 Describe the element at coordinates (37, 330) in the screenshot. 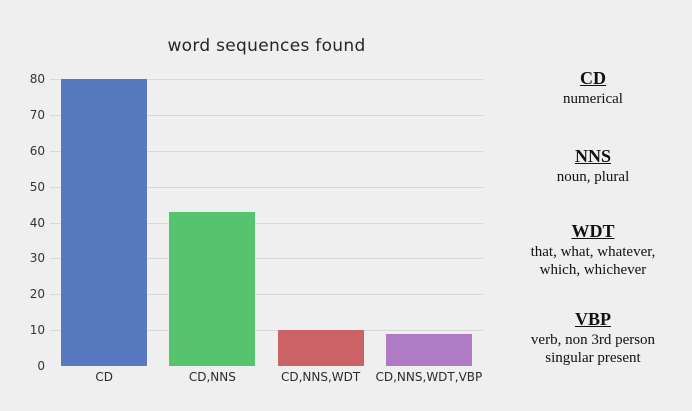

I see `y-tick-label-10: 10` at that location.